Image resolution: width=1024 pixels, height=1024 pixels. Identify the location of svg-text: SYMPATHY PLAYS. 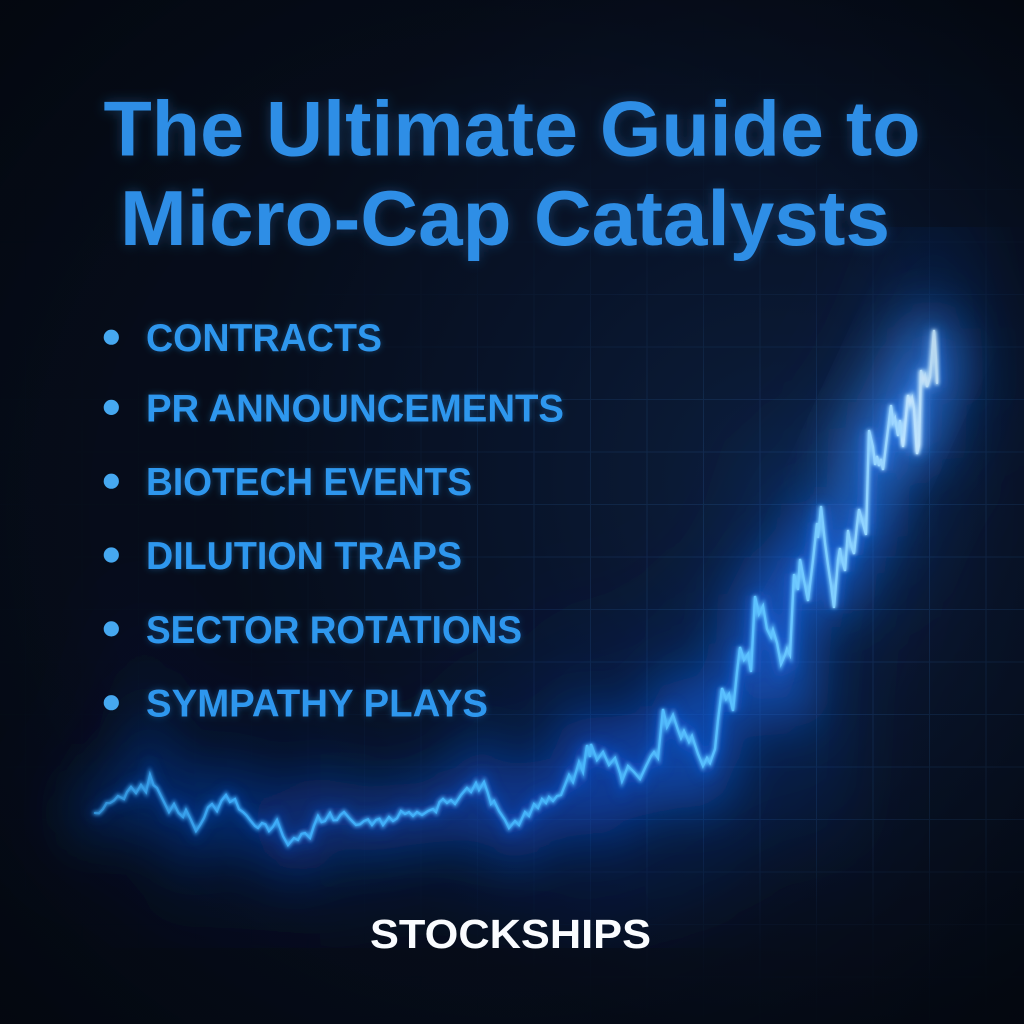
(317, 704).